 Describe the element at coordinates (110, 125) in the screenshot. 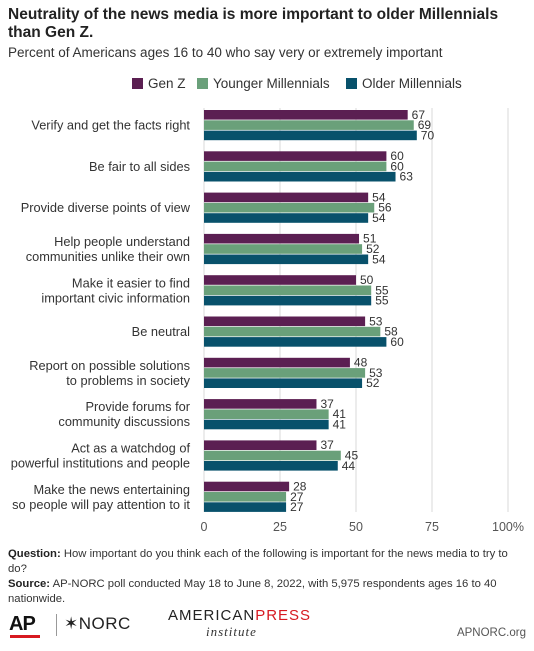

I see `category-label: Verify and get the facts right` at that location.